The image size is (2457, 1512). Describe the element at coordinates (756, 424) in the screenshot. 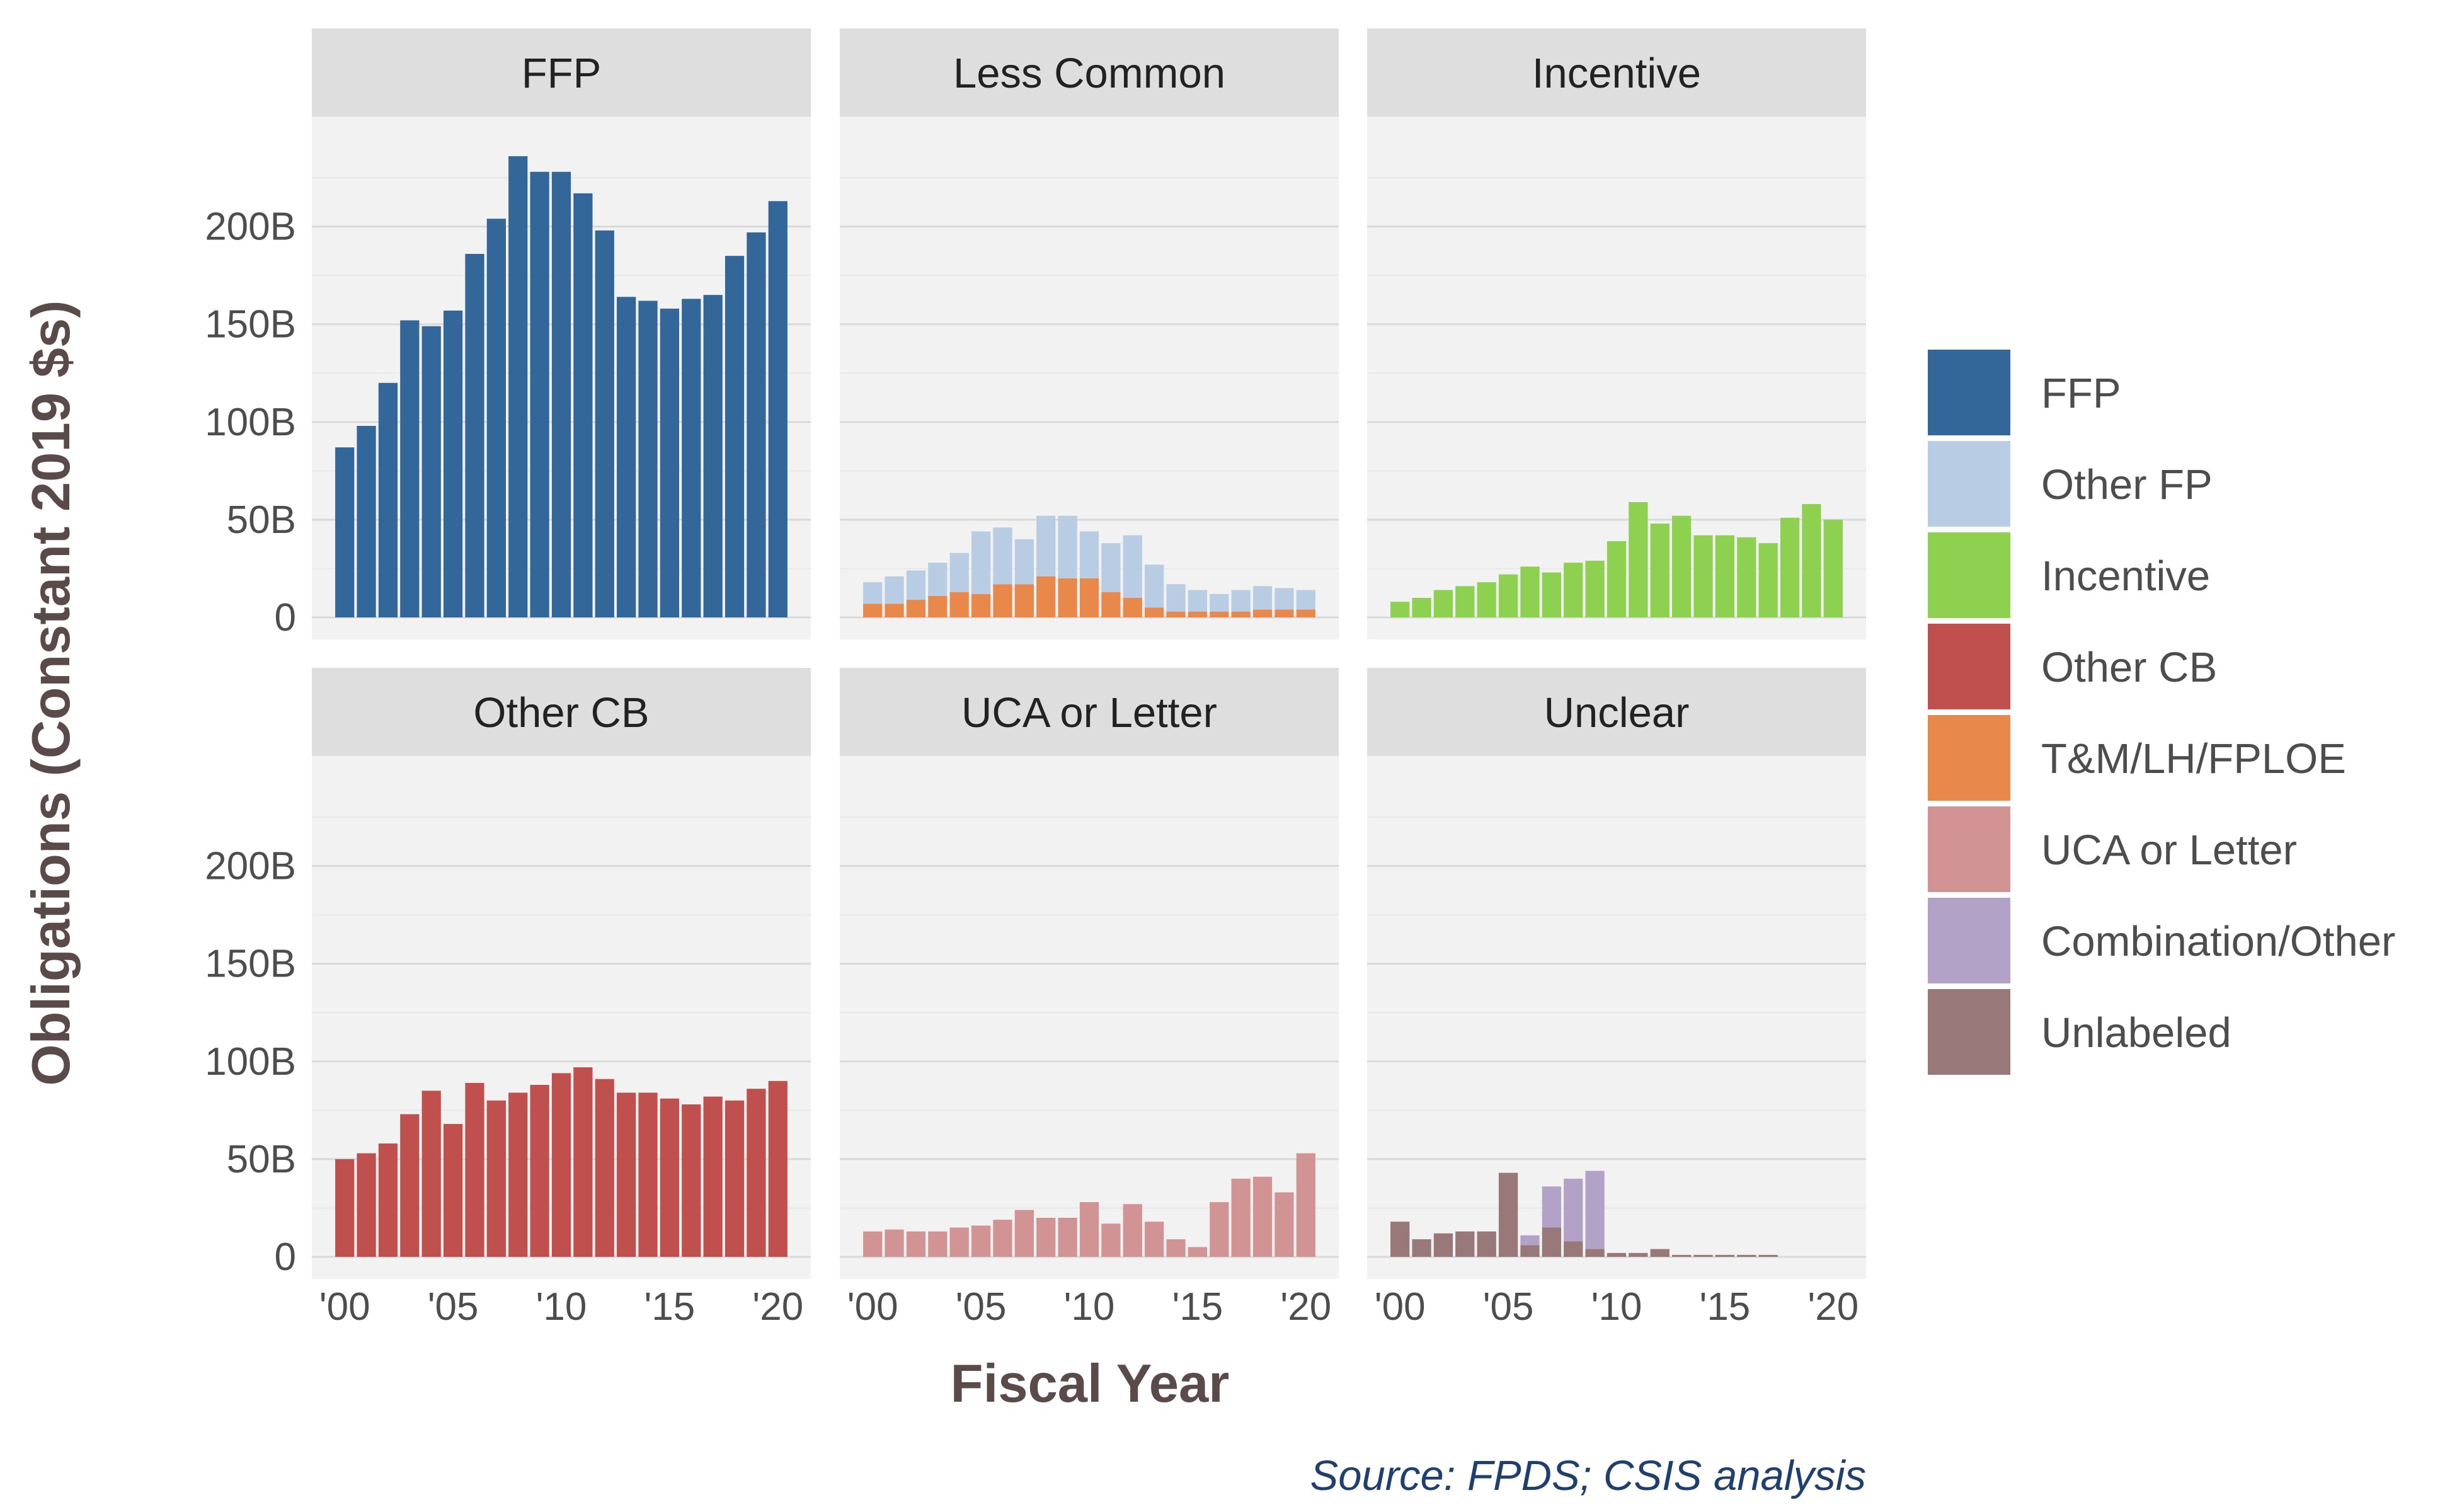

I see `bar-ffp-2019` at that location.